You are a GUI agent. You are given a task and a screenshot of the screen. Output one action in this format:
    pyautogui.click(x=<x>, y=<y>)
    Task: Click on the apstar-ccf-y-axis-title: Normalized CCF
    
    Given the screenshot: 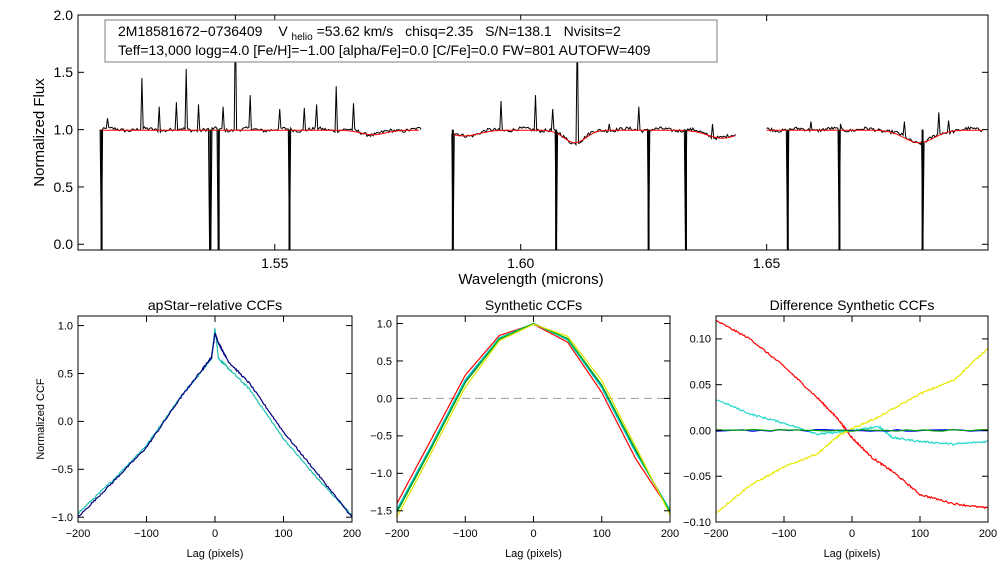 What is the action you would take?
    pyautogui.click(x=41, y=419)
    